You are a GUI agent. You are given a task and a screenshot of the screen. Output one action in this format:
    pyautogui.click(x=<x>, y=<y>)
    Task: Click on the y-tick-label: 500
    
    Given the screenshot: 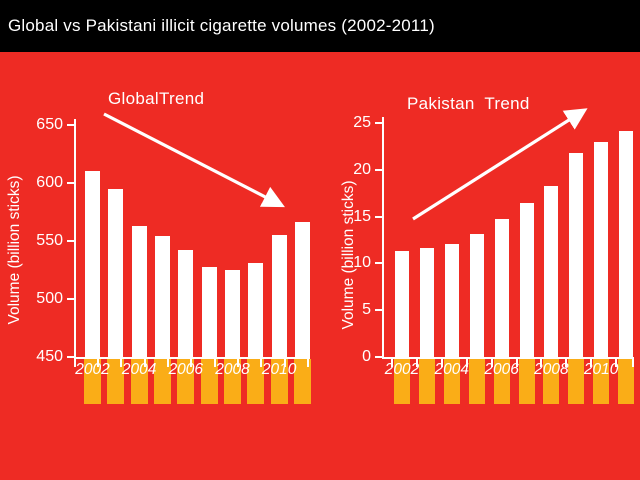 What is the action you would take?
    pyautogui.click(x=49, y=298)
    